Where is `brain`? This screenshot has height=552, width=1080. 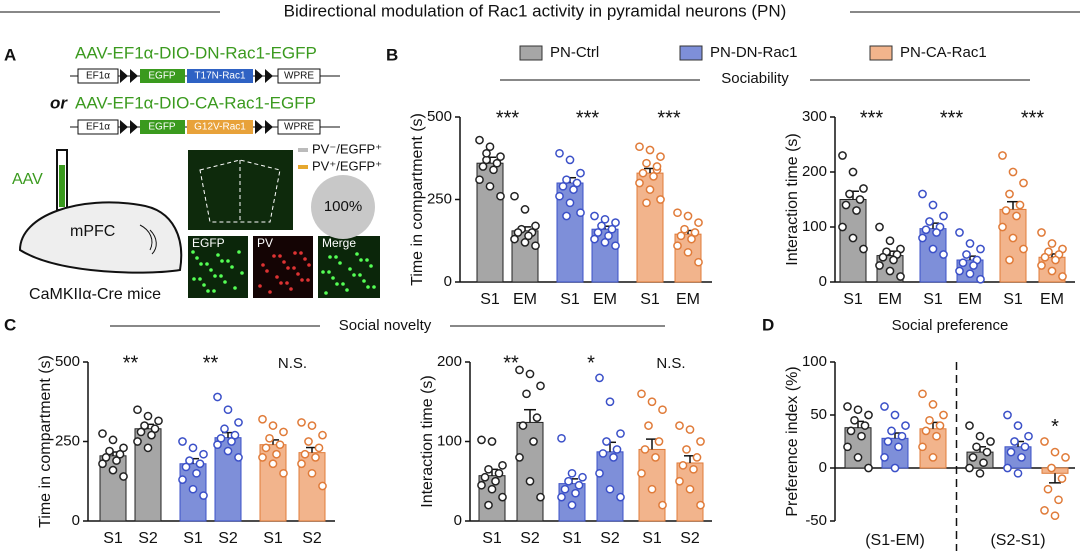
brain is located at coordinates (148, 239).